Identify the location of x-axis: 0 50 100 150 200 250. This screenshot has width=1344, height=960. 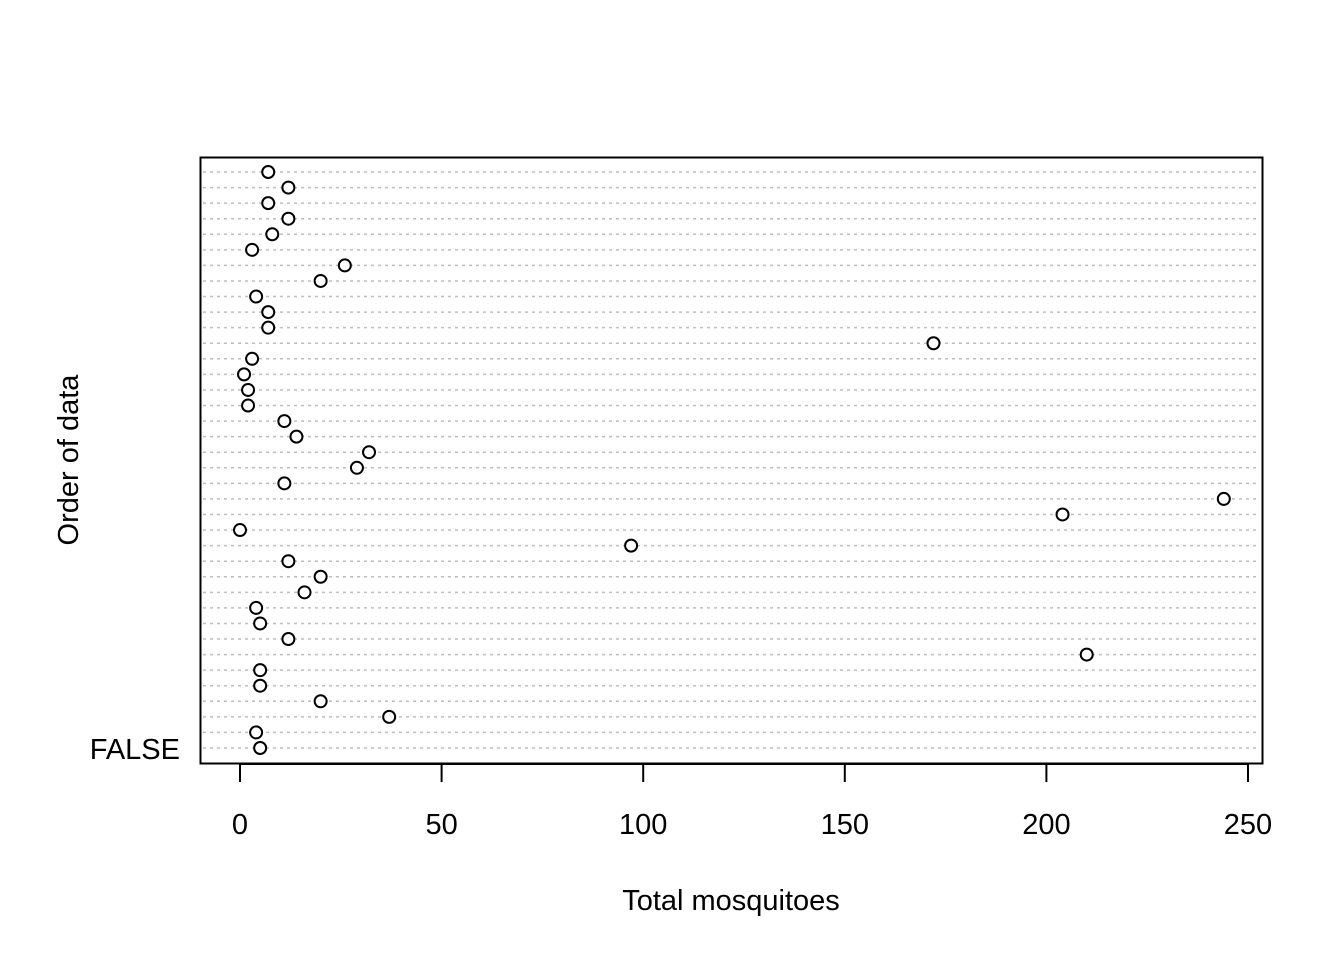
(752, 802).